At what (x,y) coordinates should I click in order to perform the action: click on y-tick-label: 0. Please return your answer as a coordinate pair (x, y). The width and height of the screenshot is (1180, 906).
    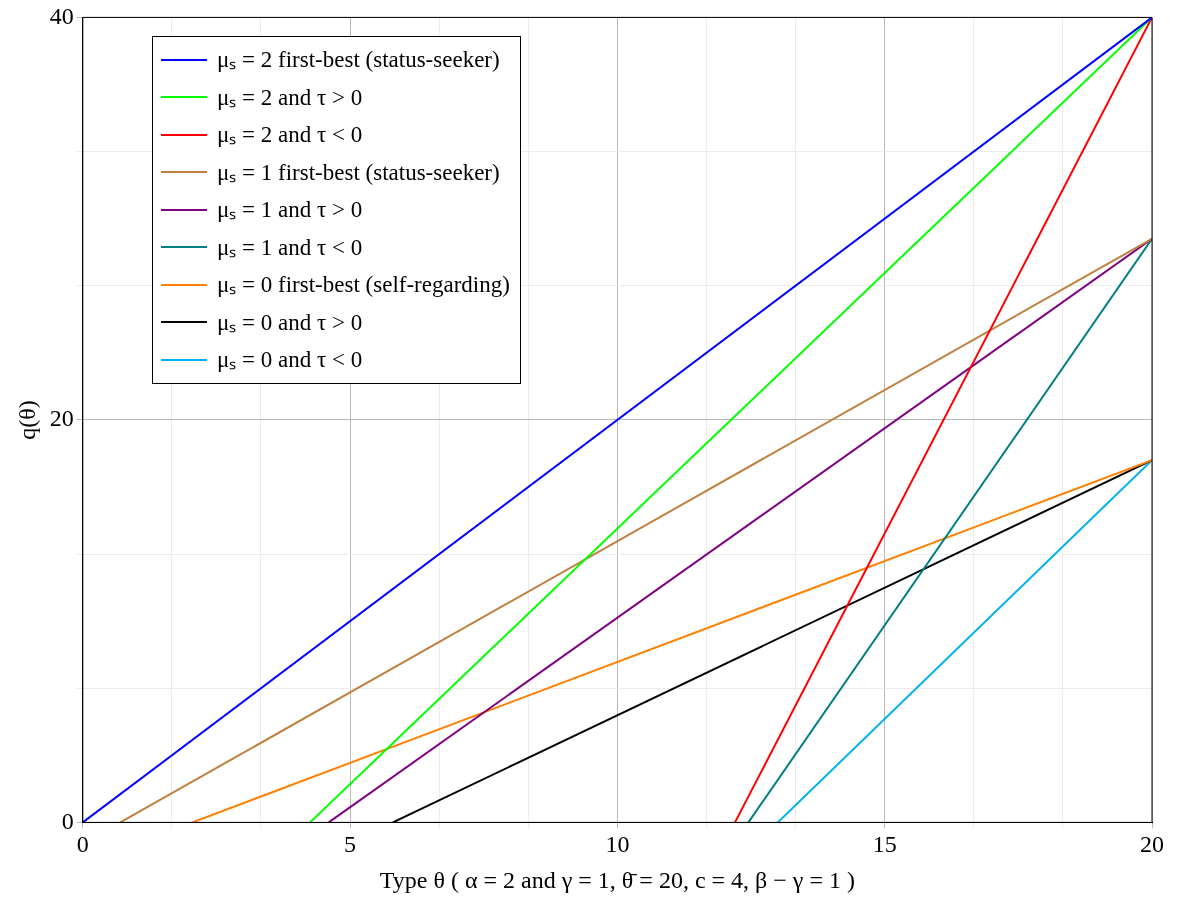
    Looking at the image, I should click on (67, 820).